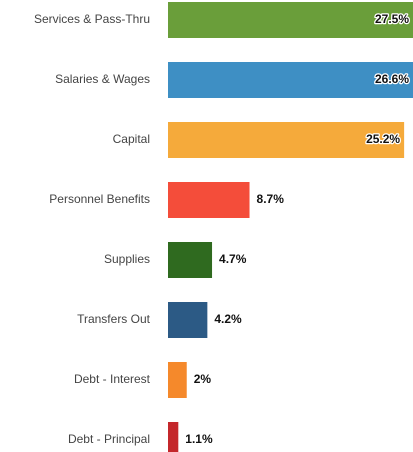 The width and height of the screenshot is (413, 452). Describe the element at coordinates (383, 139) in the screenshot. I see `value-label: 25.2%` at that location.